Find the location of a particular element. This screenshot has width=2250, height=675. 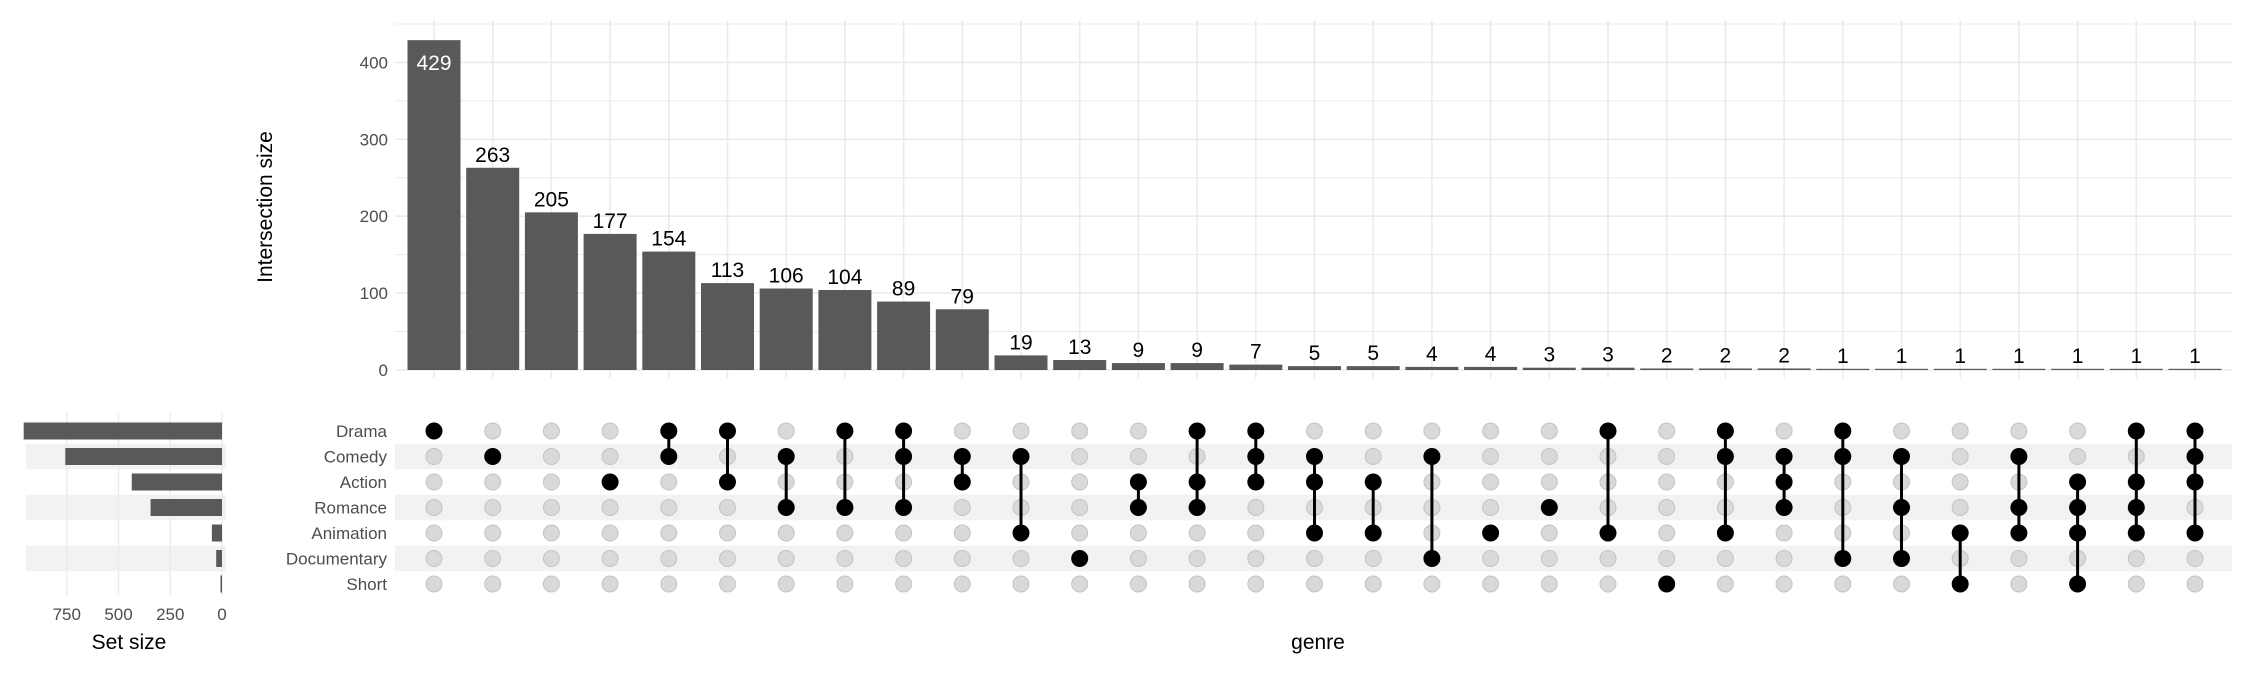

intersection-bar-label: 104 is located at coordinates (844, 277).